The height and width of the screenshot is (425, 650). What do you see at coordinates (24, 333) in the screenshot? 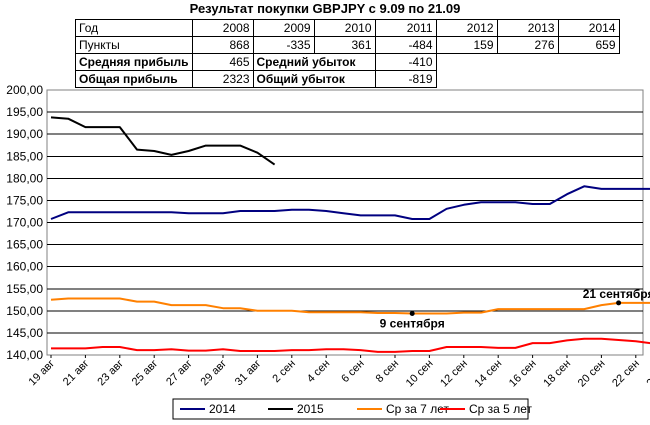
I see `y-tick-label: 145,00` at bounding box center [24, 333].